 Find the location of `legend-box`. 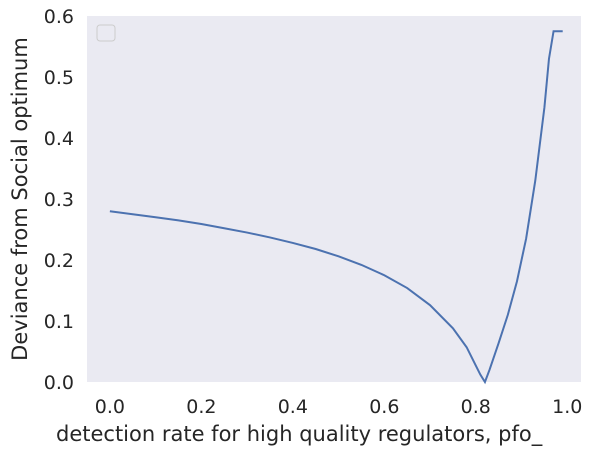

legend-box is located at coordinates (106, 33).